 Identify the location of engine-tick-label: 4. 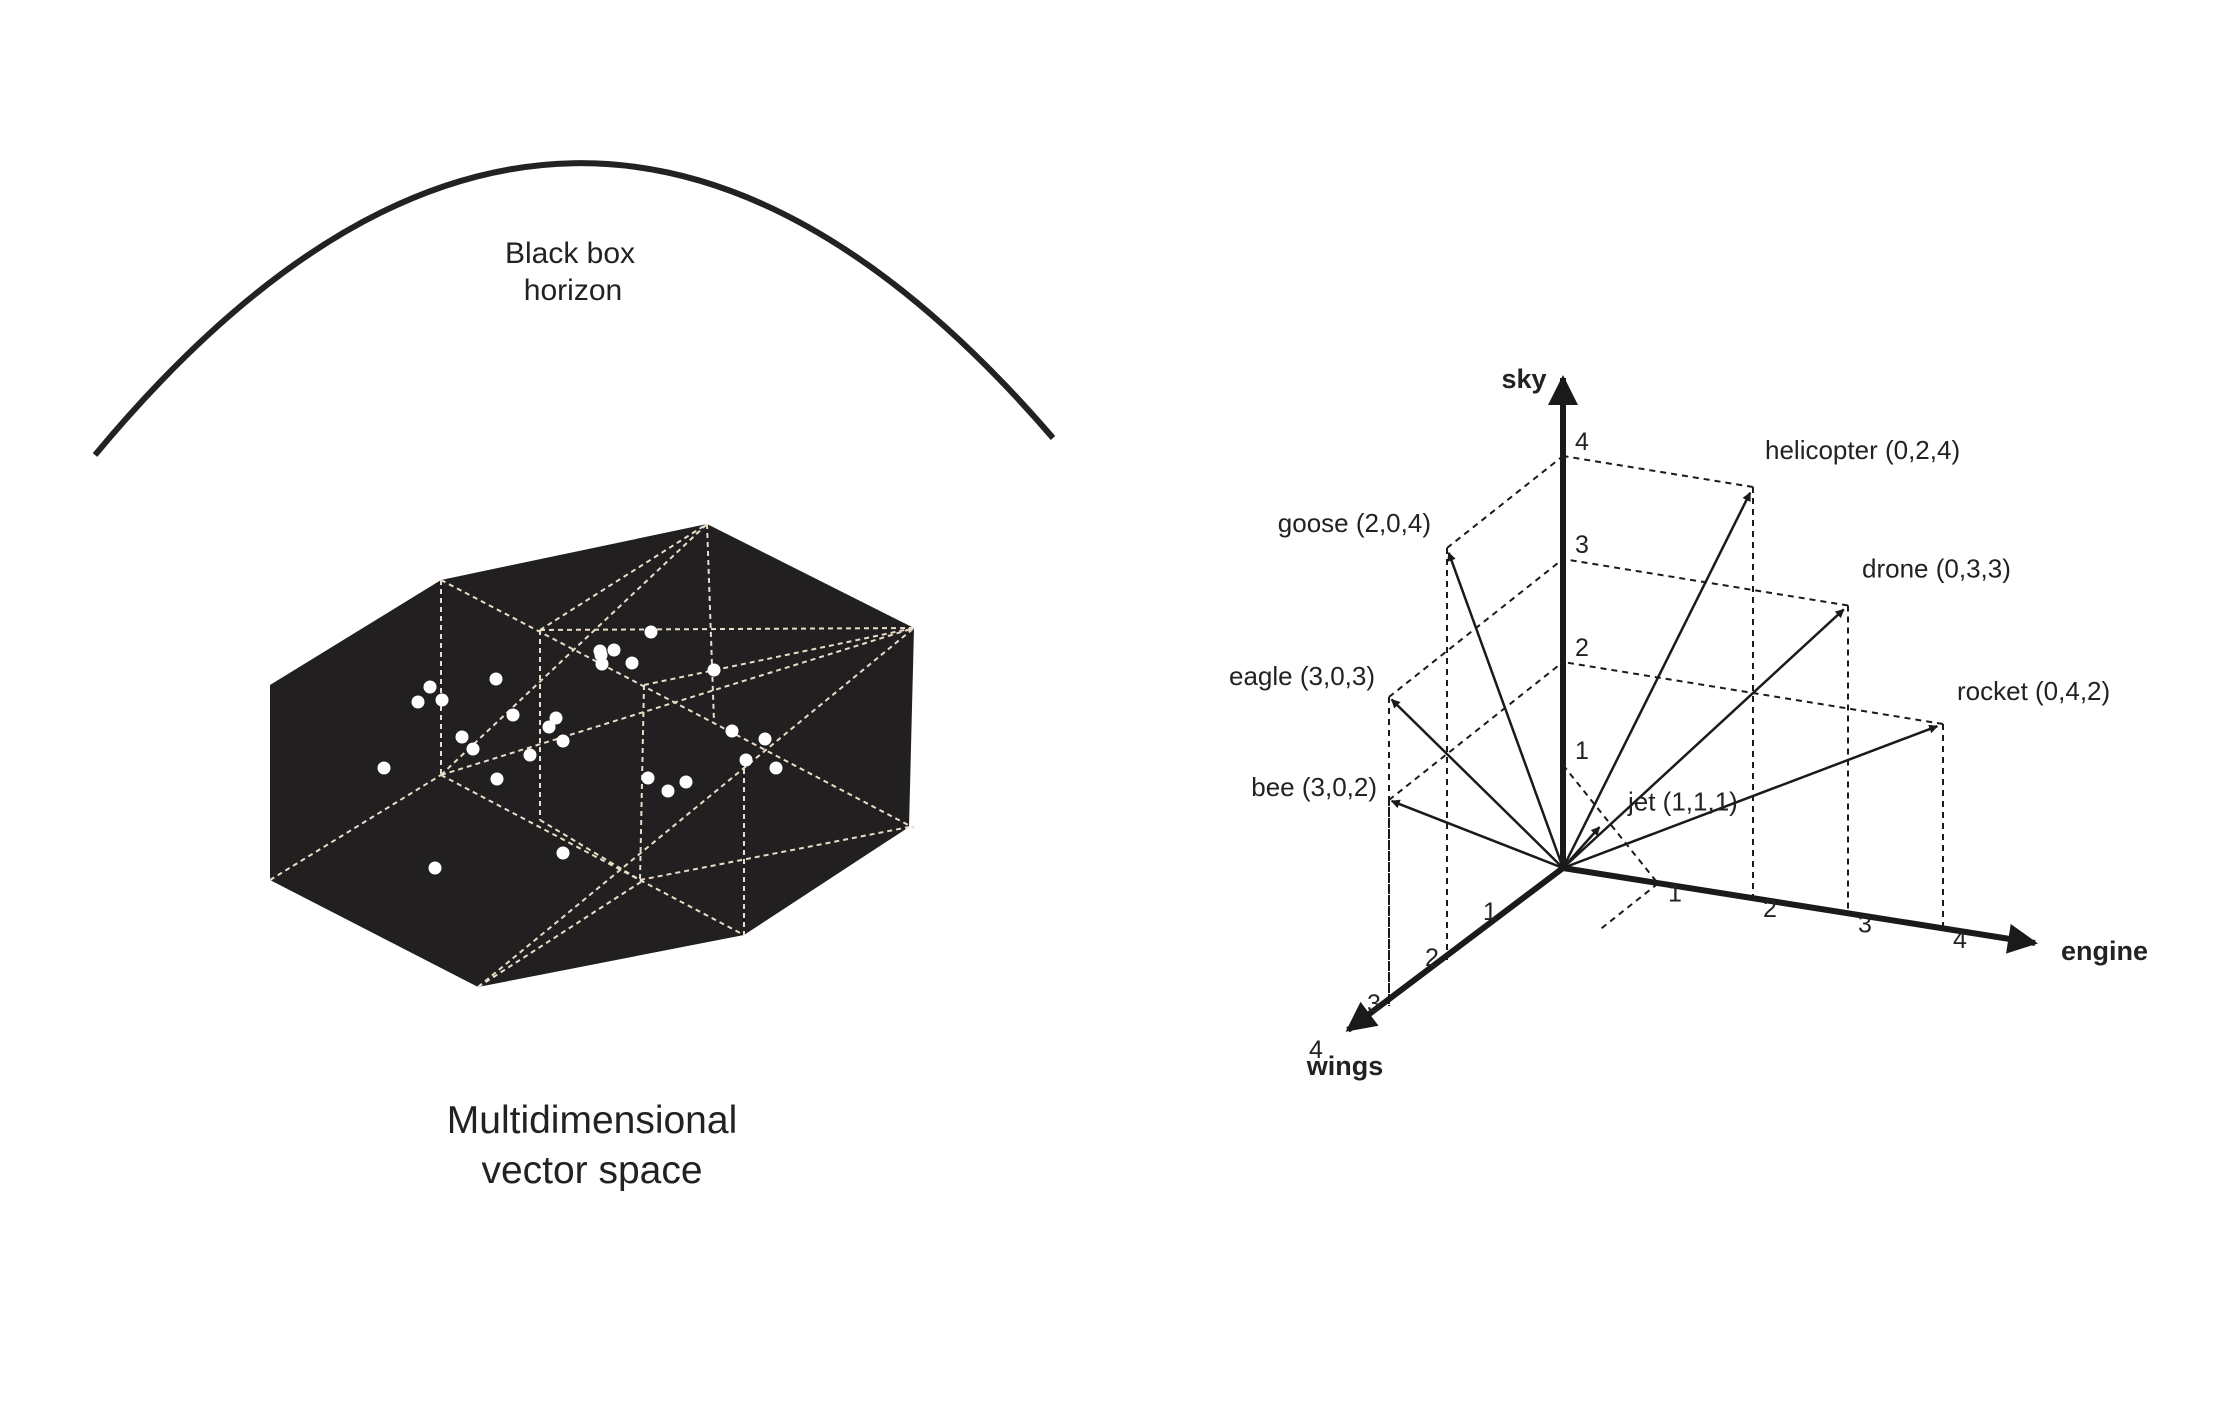
(1960, 940).